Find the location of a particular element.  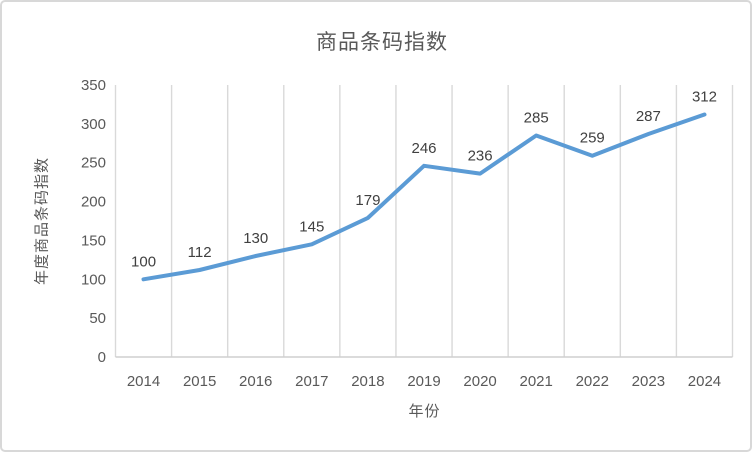

x-axis-title: 年份 is located at coordinates (424, 411).